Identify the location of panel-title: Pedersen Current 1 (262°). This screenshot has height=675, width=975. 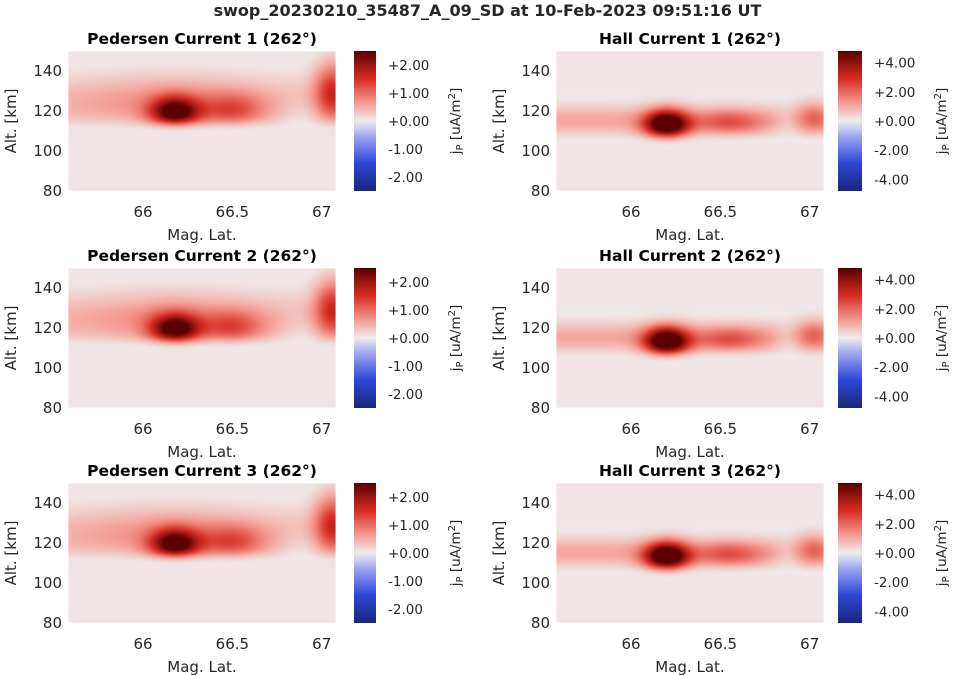
(202, 39).